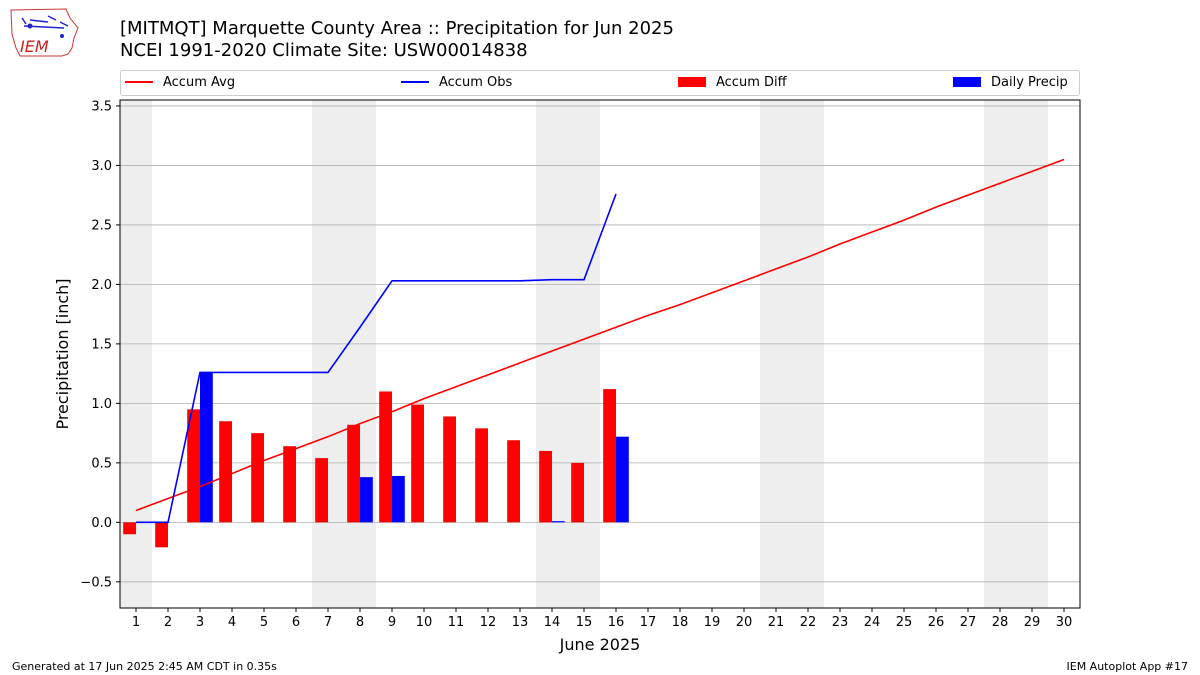 Image resolution: width=1200 pixels, height=675 pixels. What do you see at coordinates (1029, 82) in the screenshot?
I see `legend-label-daily-precip: Daily Precip` at bounding box center [1029, 82].